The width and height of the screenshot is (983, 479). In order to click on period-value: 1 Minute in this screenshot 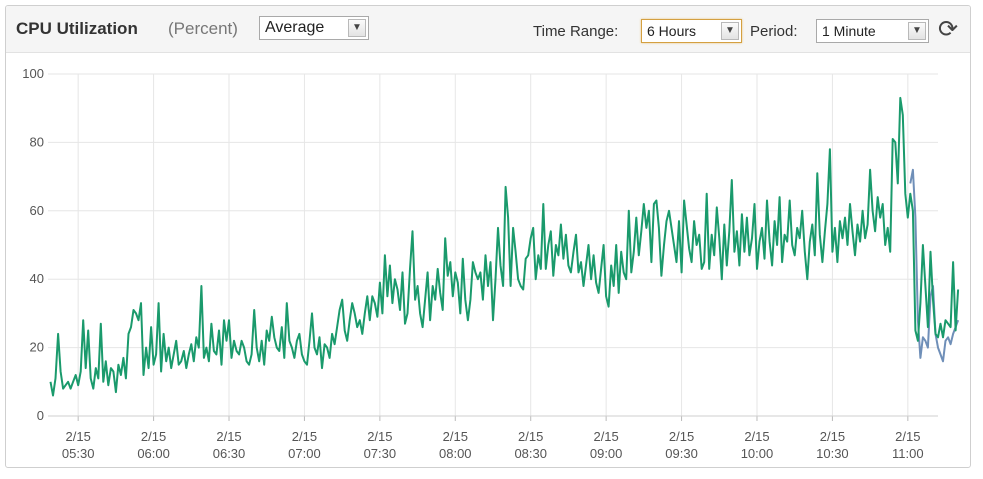, I will do `click(849, 31)`.